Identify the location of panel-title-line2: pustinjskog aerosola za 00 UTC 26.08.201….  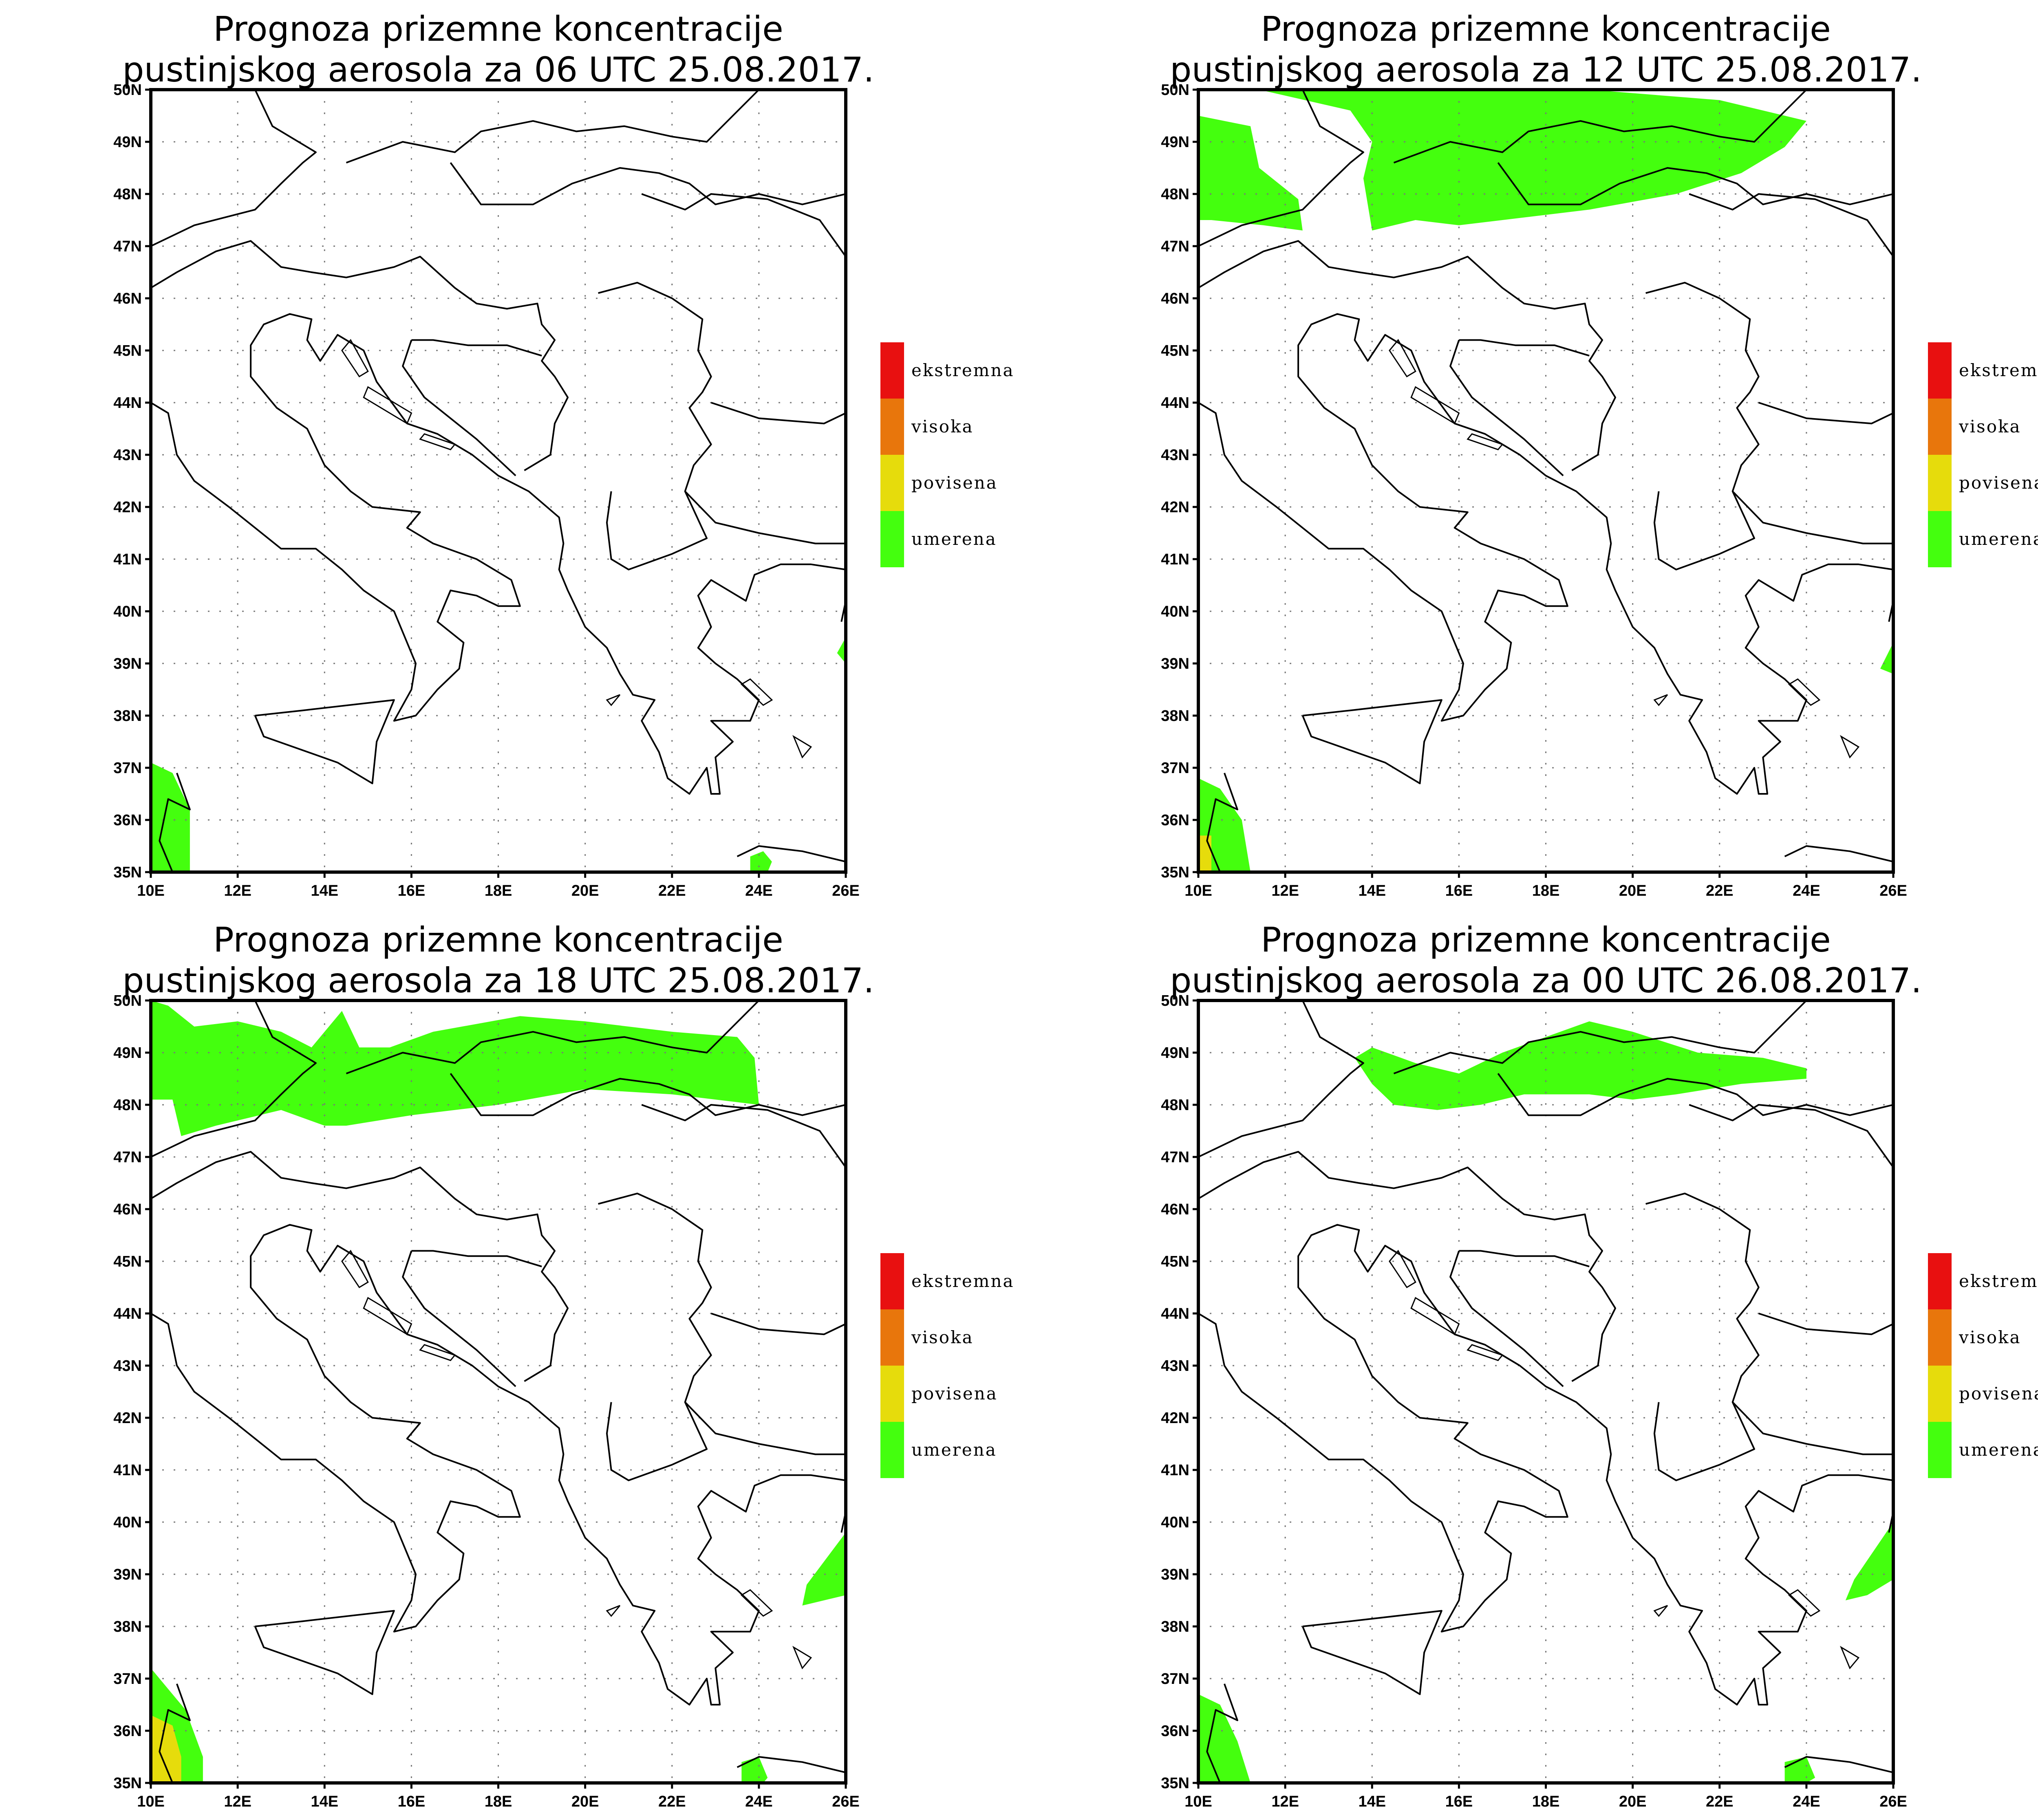
(1546, 981).